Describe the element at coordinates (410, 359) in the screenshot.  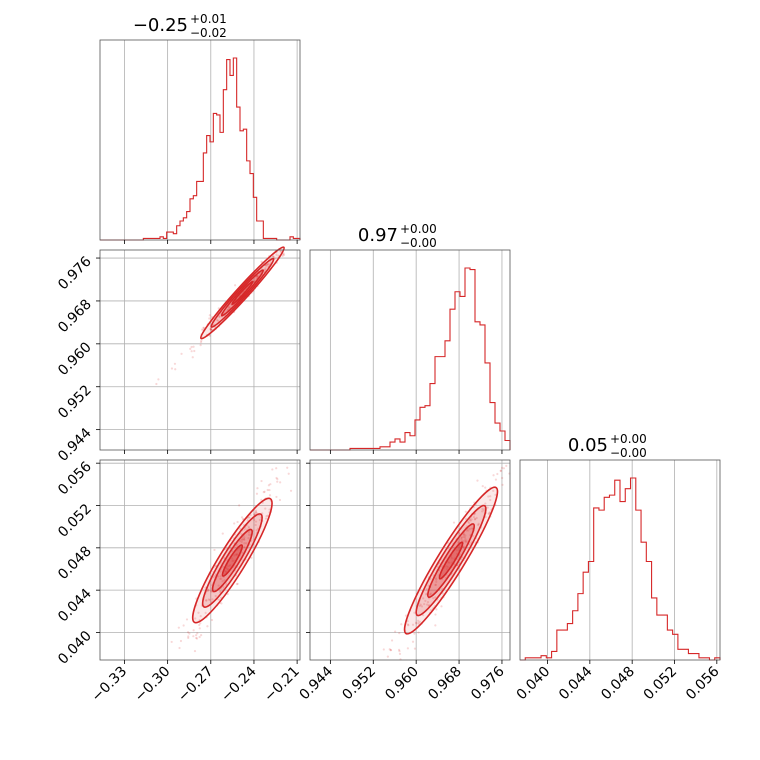
I see `histogram-step` at that location.